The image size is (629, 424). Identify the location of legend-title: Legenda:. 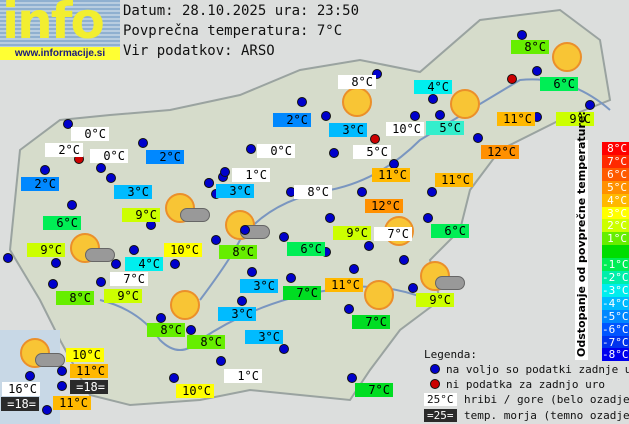
(450, 354).